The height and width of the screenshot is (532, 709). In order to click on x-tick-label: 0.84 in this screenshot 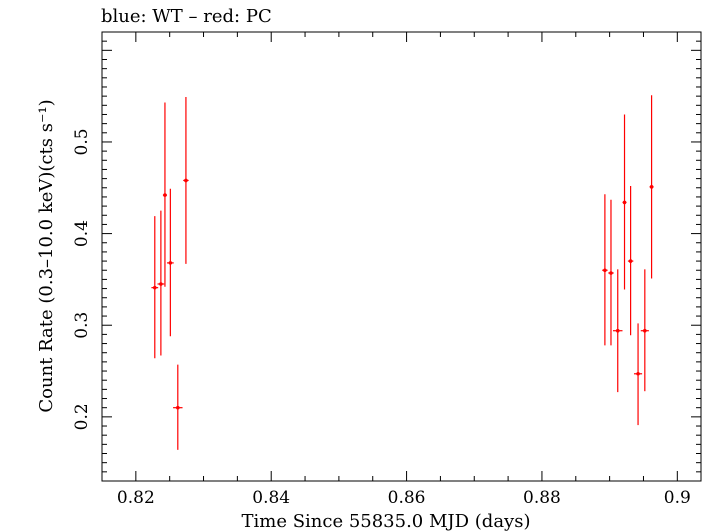, I will do `click(271, 498)`.